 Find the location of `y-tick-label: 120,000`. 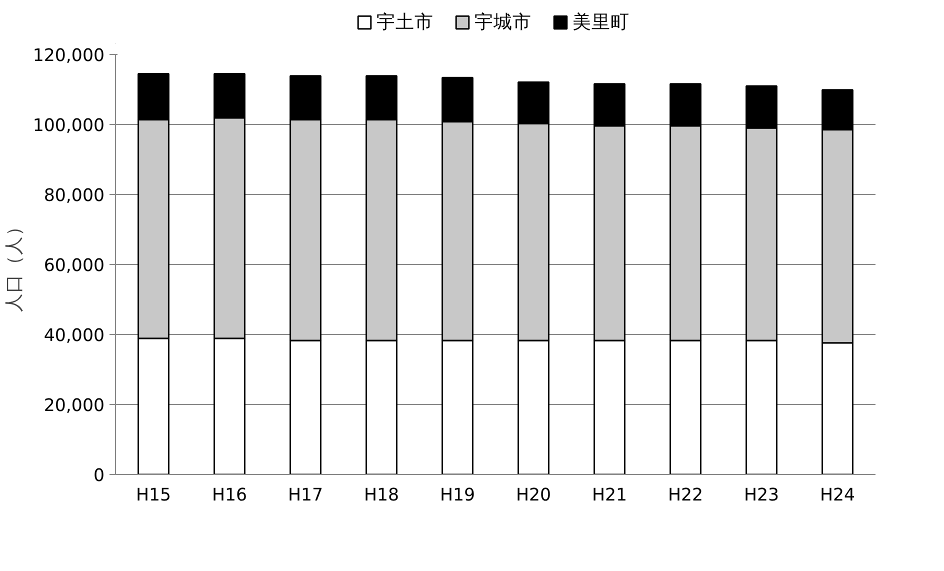

y-tick-label: 120,000 is located at coordinates (68, 56).